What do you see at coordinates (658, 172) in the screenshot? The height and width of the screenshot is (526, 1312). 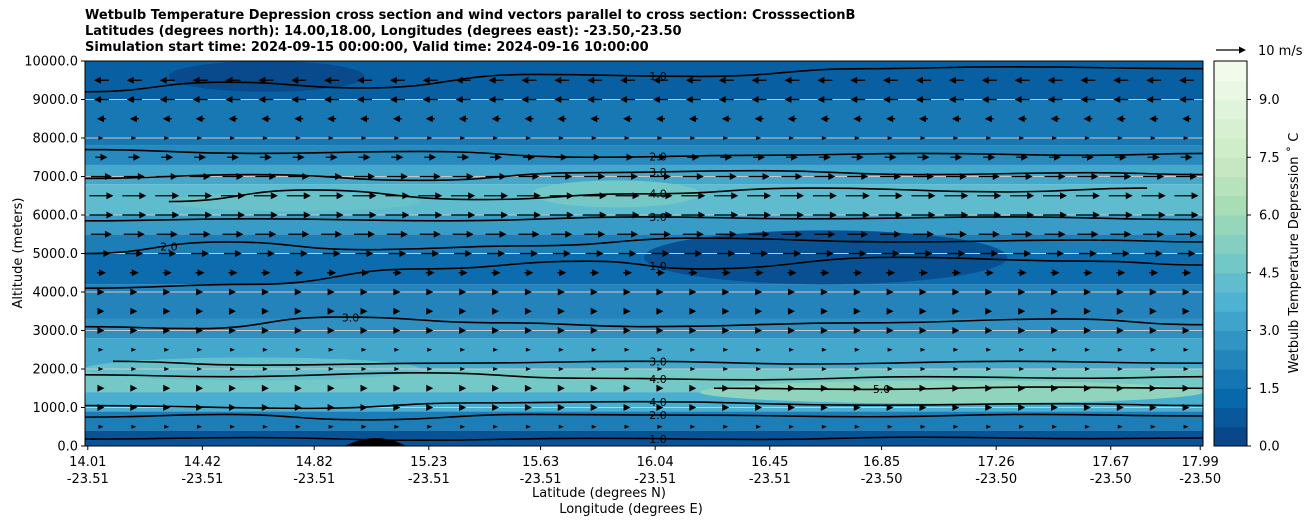 I see `contour-label: 3.0` at bounding box center [658, 172].